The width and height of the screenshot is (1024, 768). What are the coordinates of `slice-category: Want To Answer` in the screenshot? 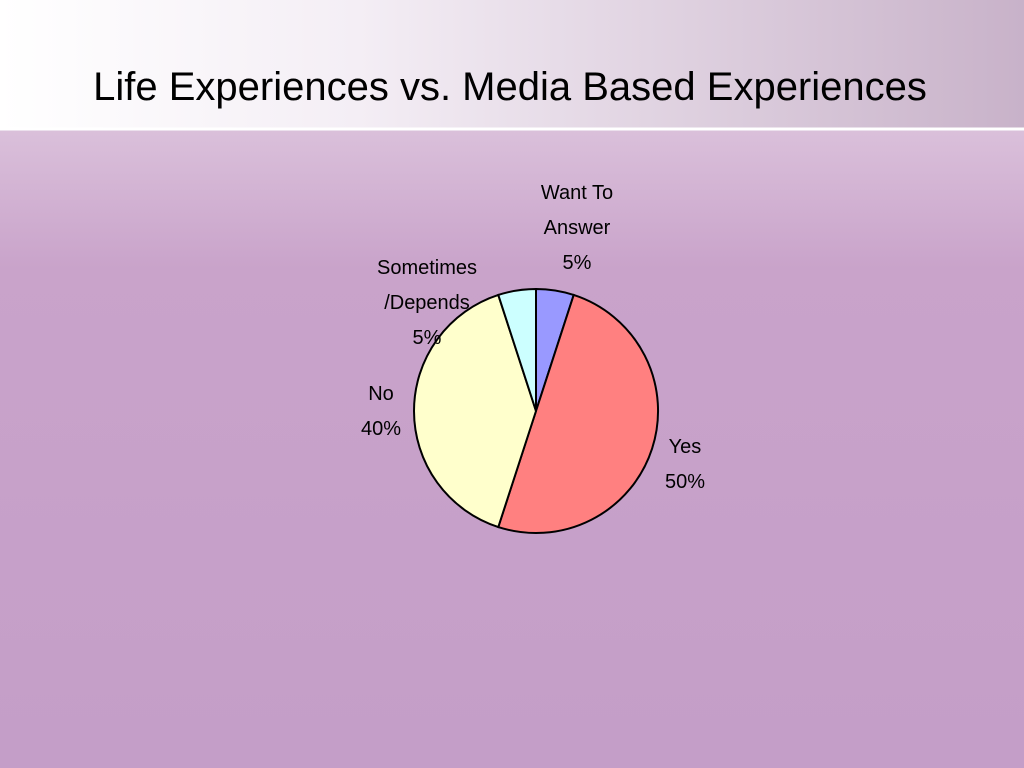 It's located at (577, 210).